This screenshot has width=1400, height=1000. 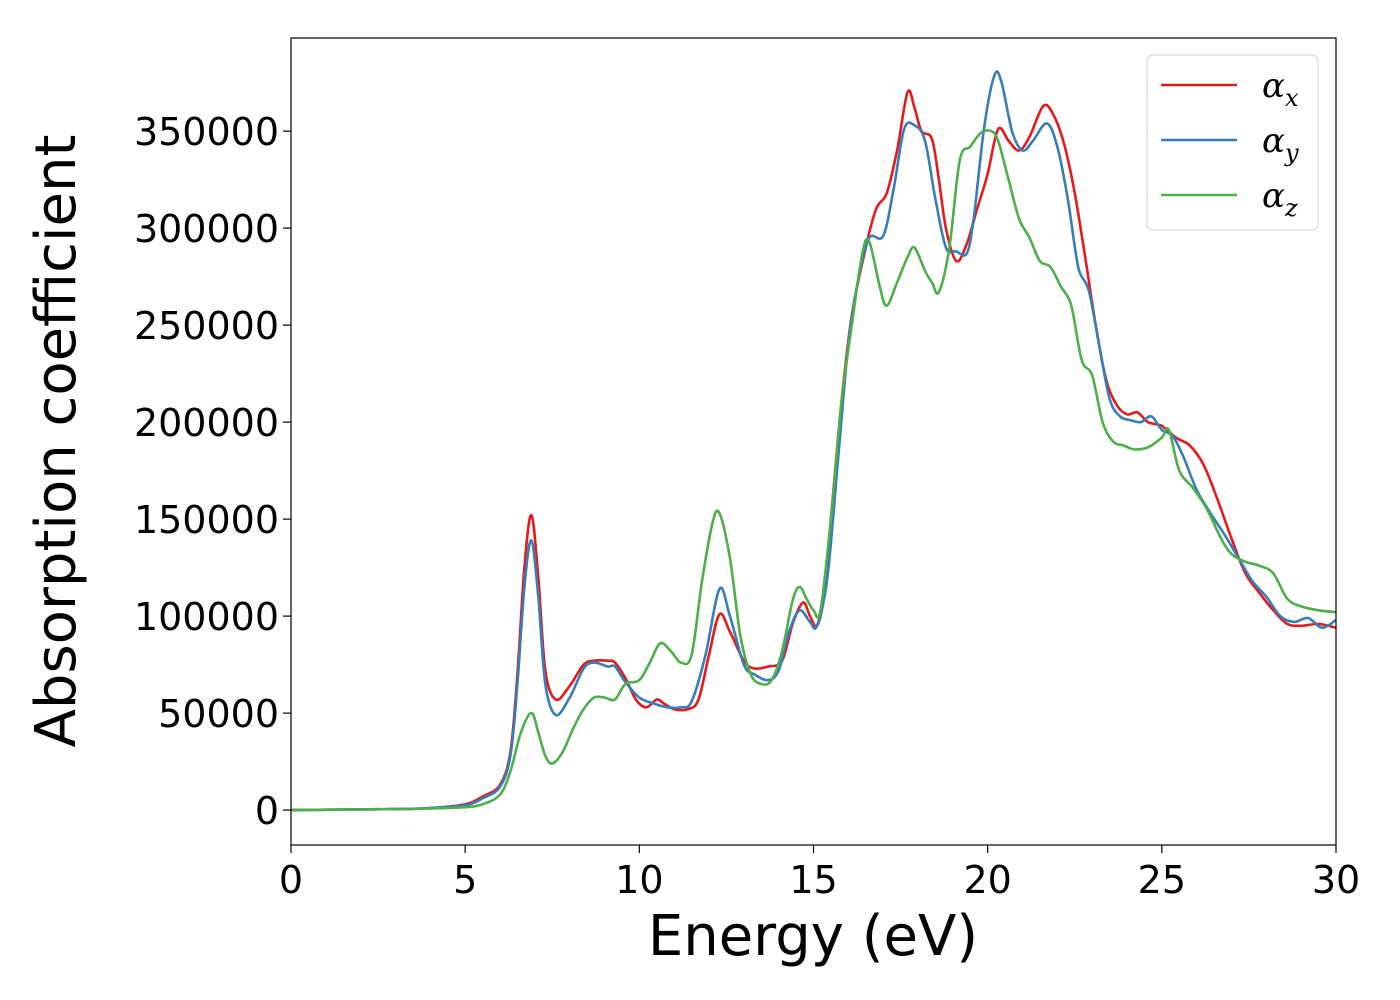 I want to click on x-tick-label: 20, so click(x=987, y=880).